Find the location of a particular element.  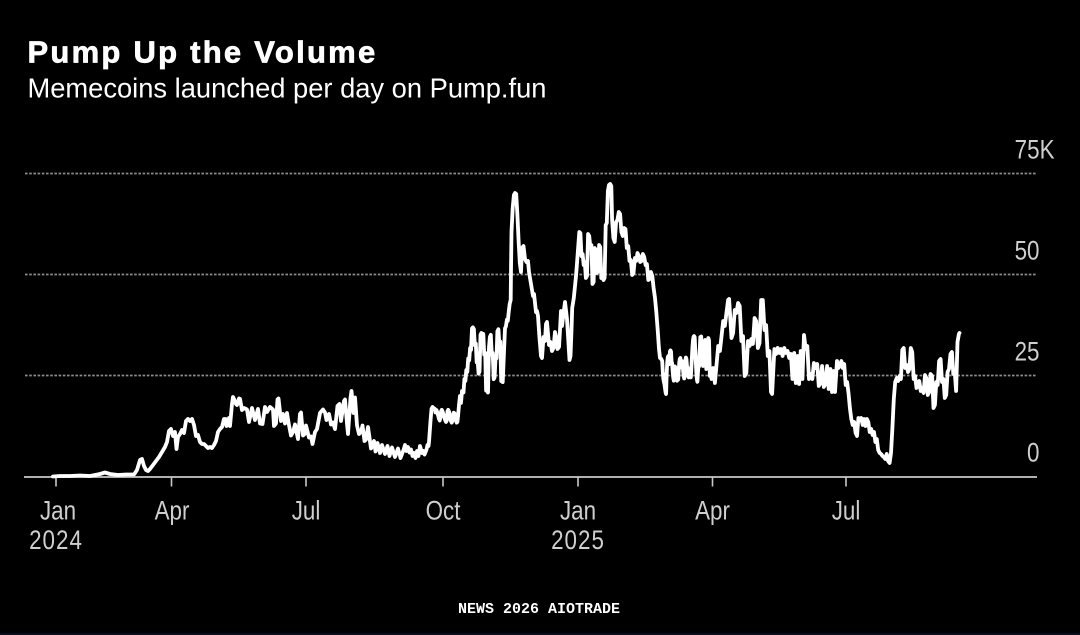

svg-text: 75K is located at coordinates (1035, 150).